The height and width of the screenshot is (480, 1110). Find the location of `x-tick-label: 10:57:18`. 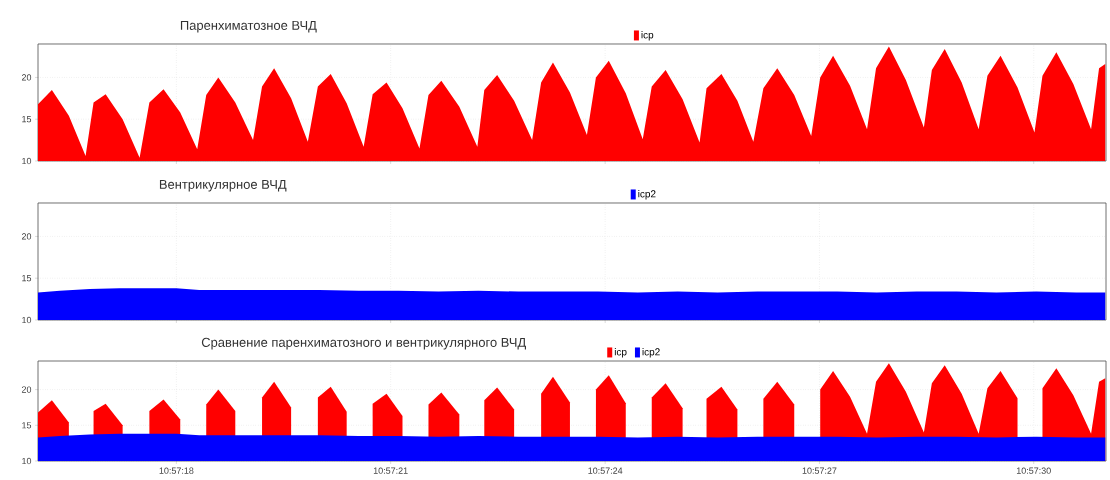

x-tick-label: 10:57:18 is located at coordinates (176, 470).